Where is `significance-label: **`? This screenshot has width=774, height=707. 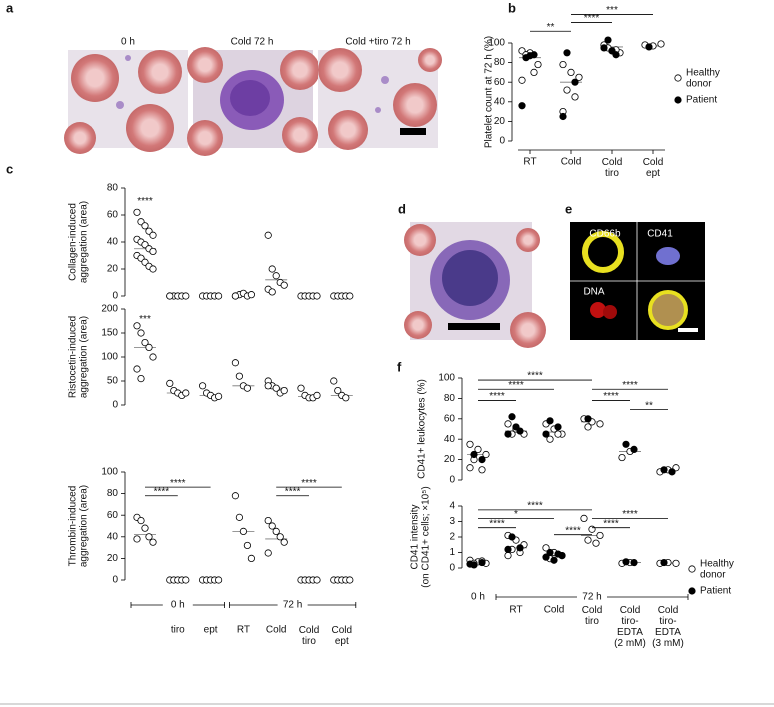
significance-label: ** is located at coordinates (649, 405).